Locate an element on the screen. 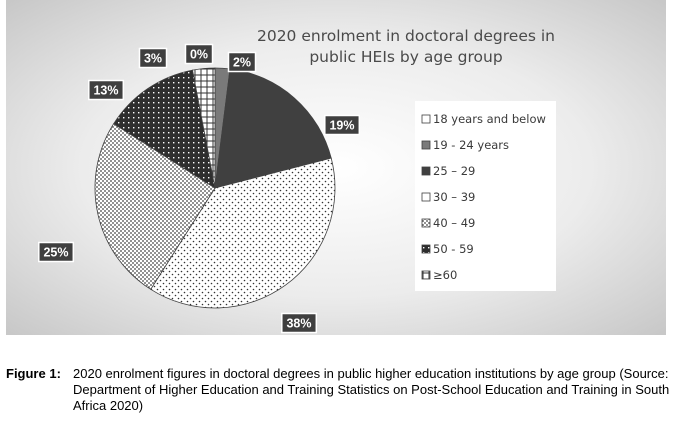  data-label: 38% is located at coordinates (298, 324).